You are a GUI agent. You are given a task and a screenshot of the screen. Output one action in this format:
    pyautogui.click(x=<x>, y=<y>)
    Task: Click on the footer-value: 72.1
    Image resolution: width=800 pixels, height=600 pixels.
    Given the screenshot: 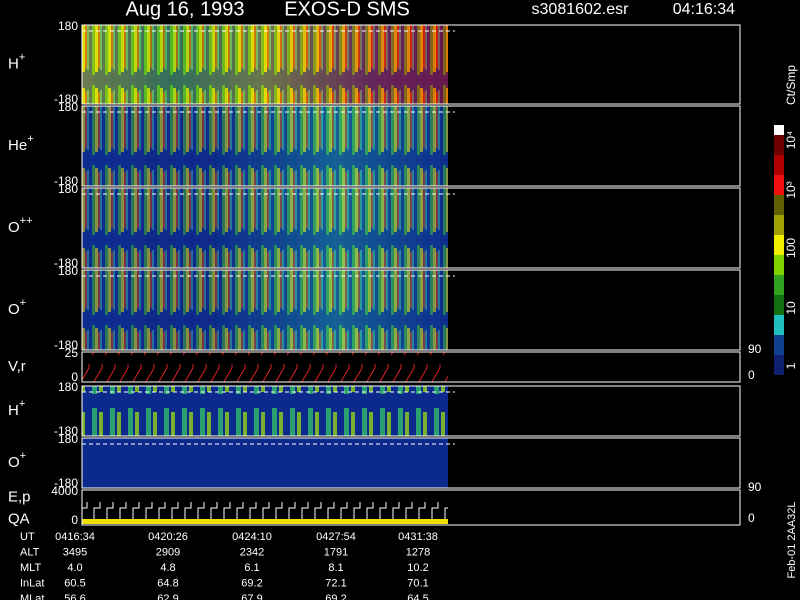 What is the action you would take?
    pyautogui.click(x=335, y=583)
    